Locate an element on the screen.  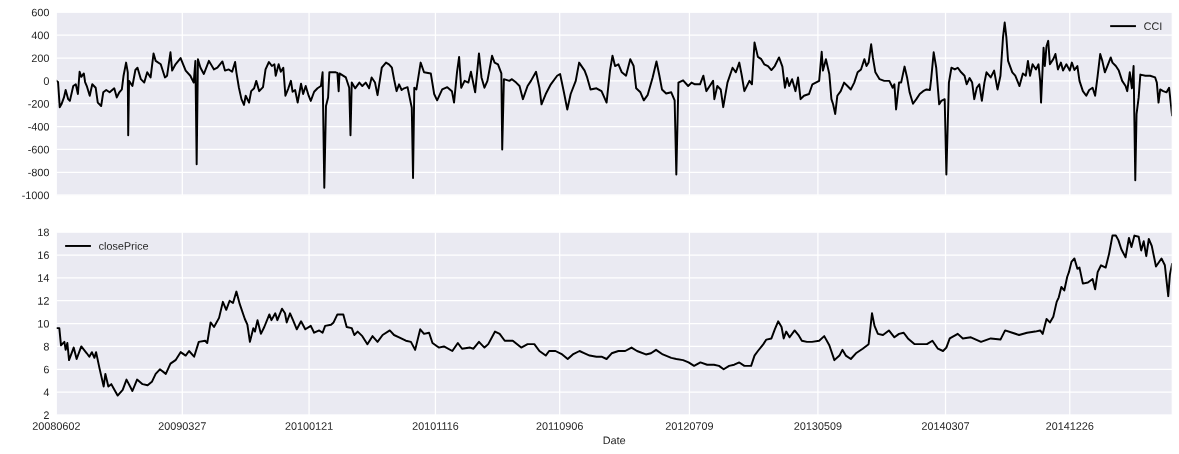
x-tick-label: 20100121 is located at coordinates (309, 426).